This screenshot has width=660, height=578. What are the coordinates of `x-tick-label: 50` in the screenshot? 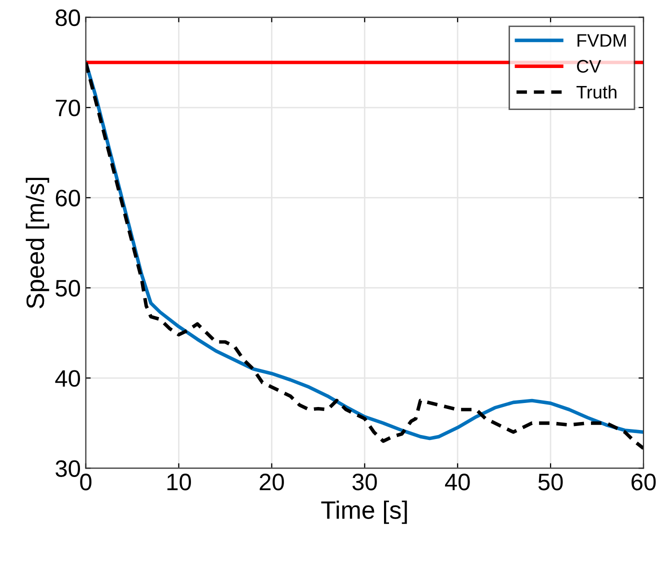 It's located at (550, 482).